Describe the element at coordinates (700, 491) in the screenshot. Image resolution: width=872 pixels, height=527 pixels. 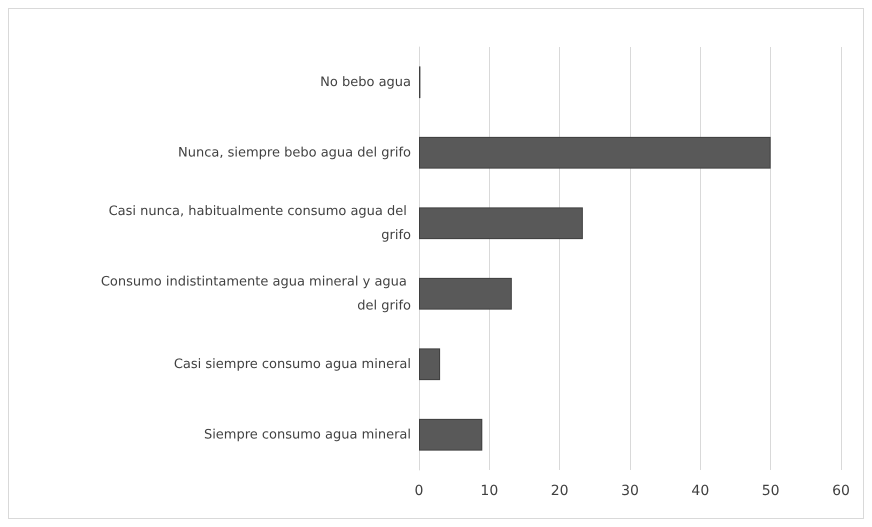
I see `x-tick-label: 40` at that location.